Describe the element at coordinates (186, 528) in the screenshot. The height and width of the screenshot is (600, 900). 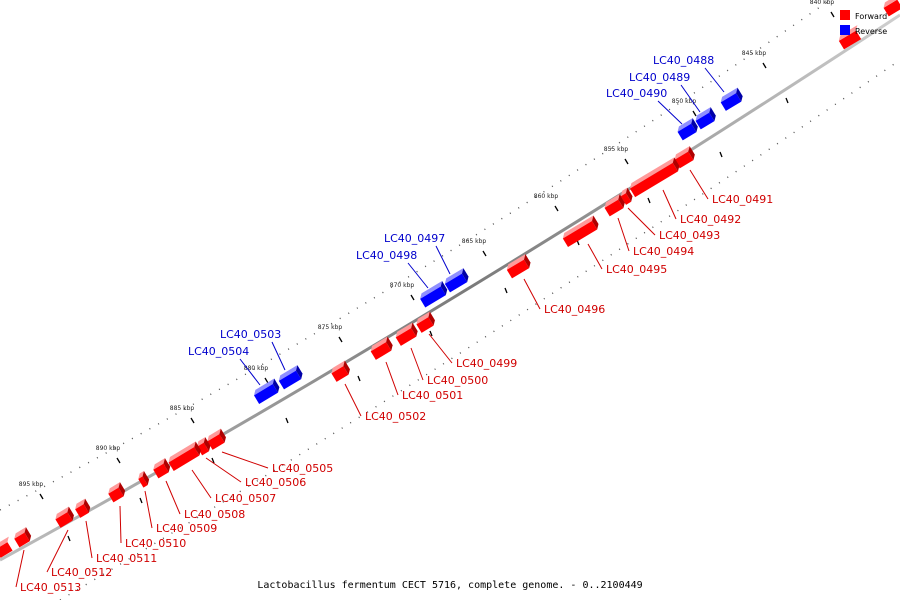
I see `gene-label-lc40_0509: LC40_0509` at that location.